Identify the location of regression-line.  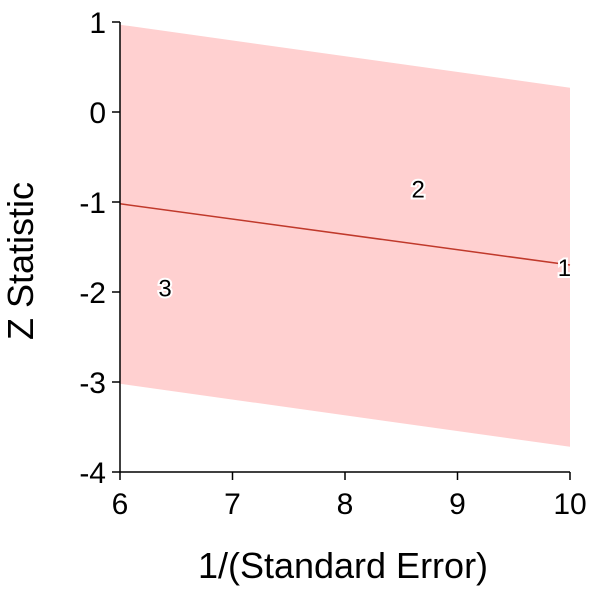
(345, 234).